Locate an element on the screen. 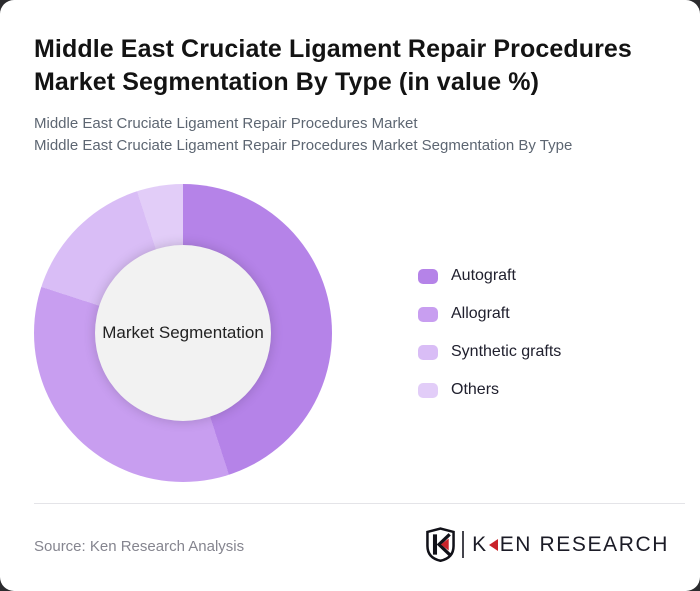  donut-center-label: Market Segmentation is located at coordinates (183, 332).